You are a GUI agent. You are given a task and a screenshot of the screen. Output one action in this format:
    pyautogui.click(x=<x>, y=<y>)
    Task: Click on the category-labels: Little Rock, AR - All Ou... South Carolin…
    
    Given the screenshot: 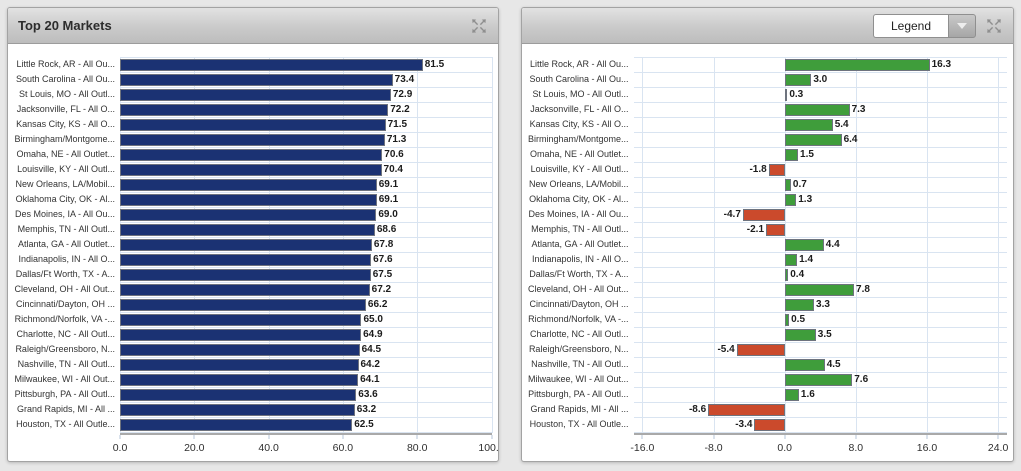 What is the action you would take?
    pyautogui.click(x=581, y=245)
    